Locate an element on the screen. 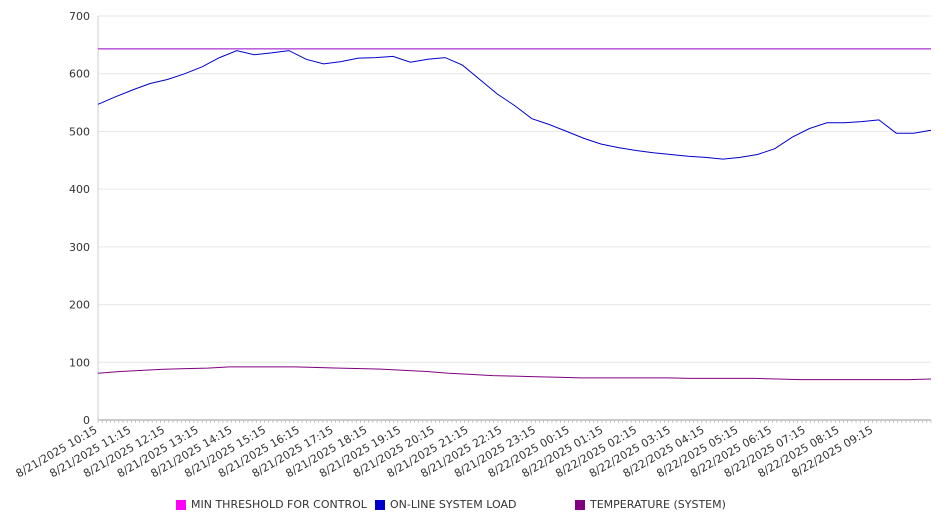  legend-swatch-system-load is located at coordinates (380, 504).